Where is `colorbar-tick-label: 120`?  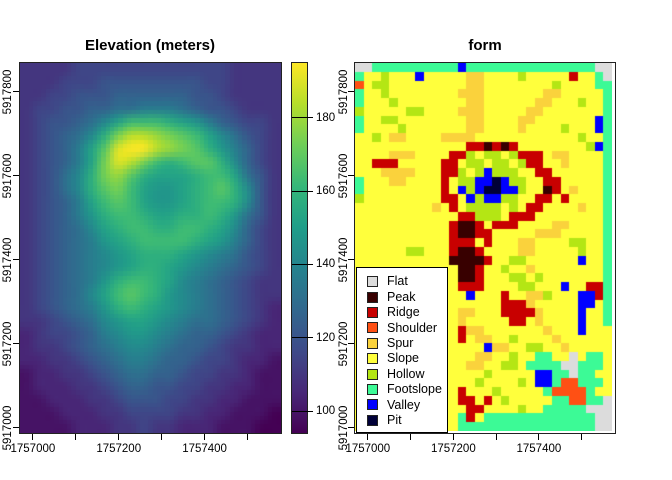 colorbar-tick-label: 120 is located at coordinates (326, 337).